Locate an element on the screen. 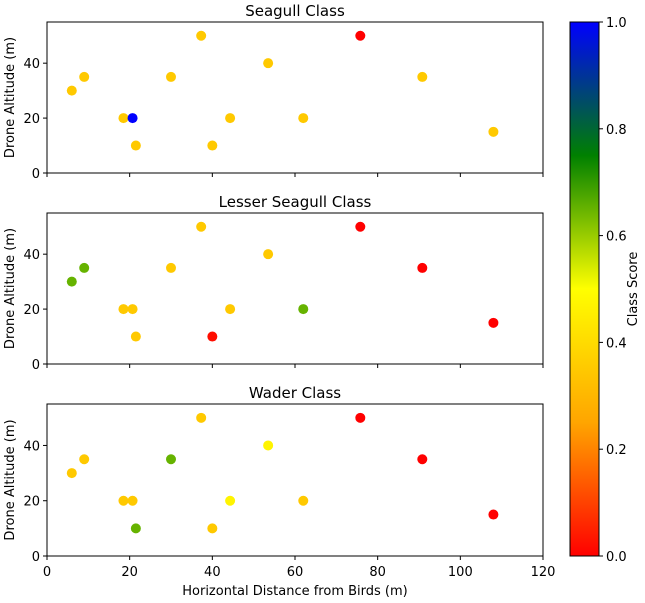 The image size is (645, 603). colorbar-tick-label: 0.6 is located at coordinates (616, 237).